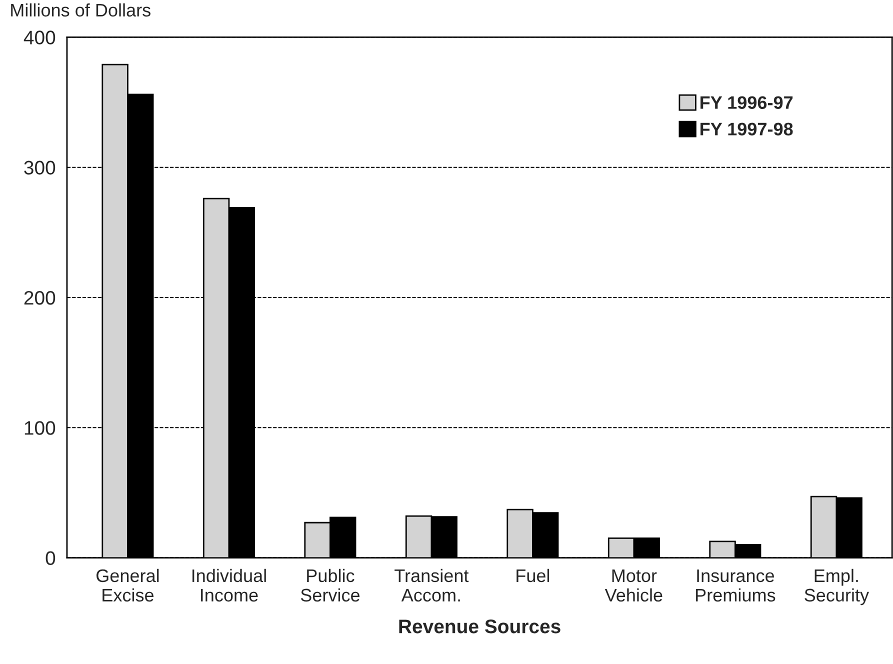  What do you see at coordinates (633, 586) in the screenshot?
I see `x-tick-label: Motor Vehicle` at bounding box center [633, 586].